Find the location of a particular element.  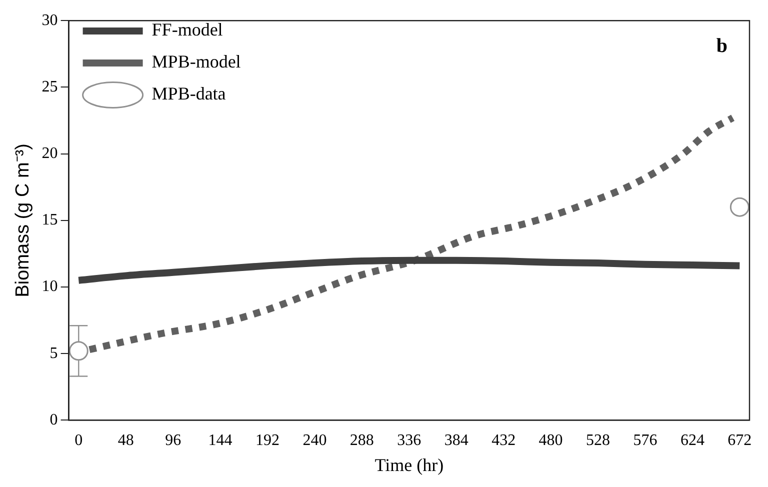

x-axis-title: Time (hr) is located at coordinates (409, 464).